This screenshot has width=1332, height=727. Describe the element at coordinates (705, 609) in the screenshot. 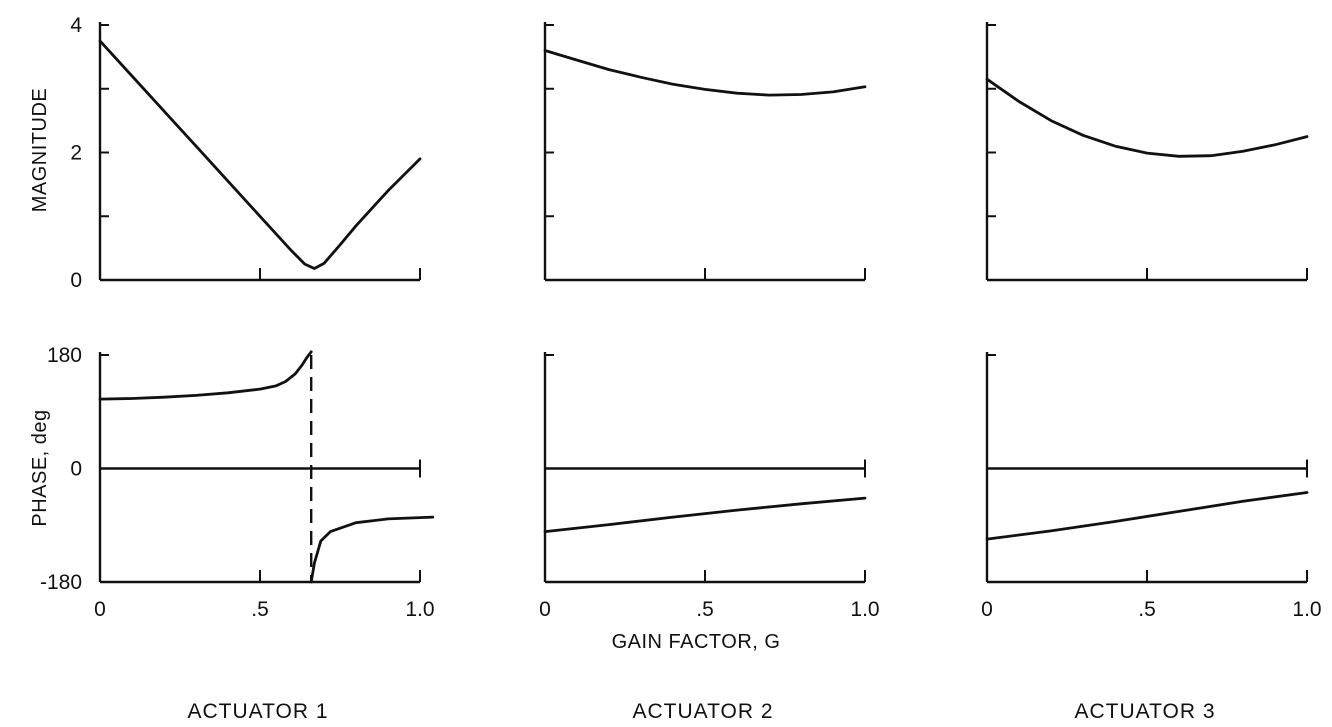

I see `chart-2-phase-xtick-label: .5` at that location.